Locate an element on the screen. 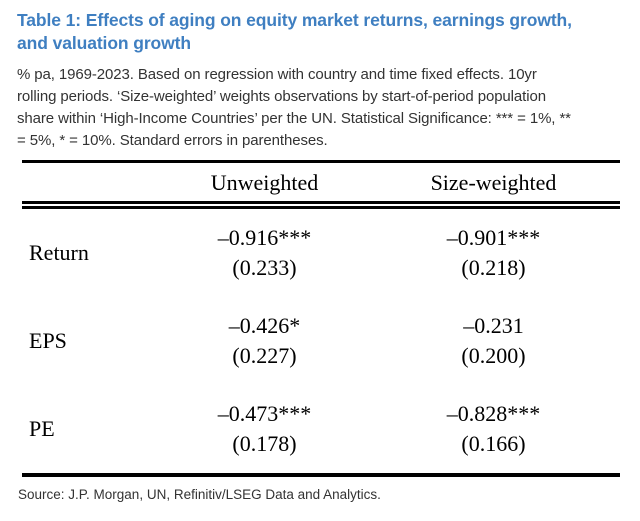 Image resolution: width=640 pixels, height=521 pixels. standard-error-value: (0.166) is located at coordinates (493, 443).